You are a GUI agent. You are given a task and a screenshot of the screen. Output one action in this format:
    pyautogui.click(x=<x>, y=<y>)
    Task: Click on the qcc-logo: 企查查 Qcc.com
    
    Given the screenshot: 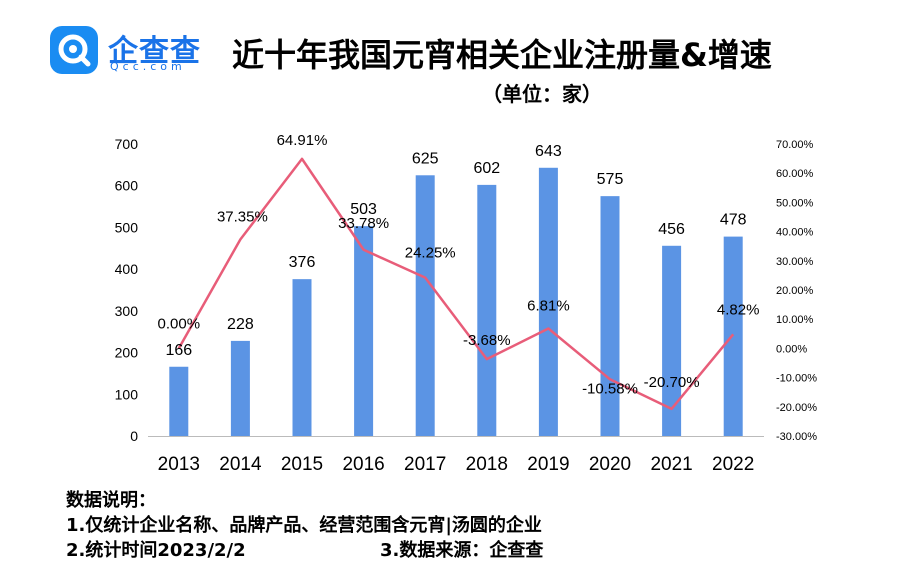 What is the action you would take?
    pyautogui.click(x=135, y=51)
    